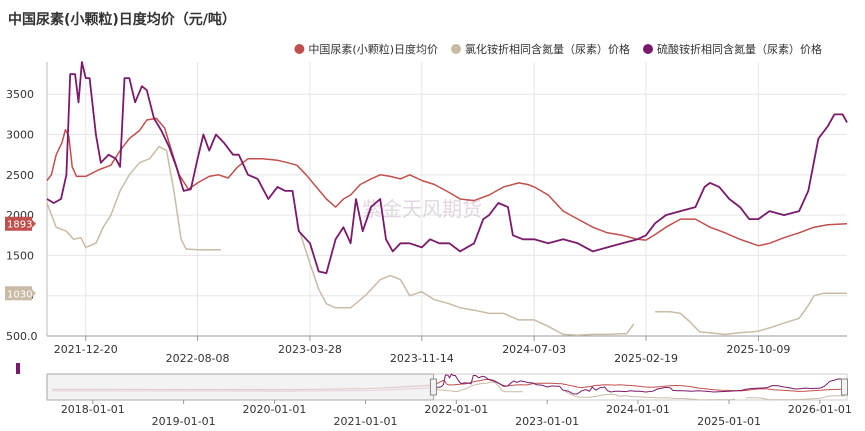 The image size is (865, 431). I want to click on legend-item-3: 硫酸铵折相同含氮量（尿素）价格, so click(732, 49).